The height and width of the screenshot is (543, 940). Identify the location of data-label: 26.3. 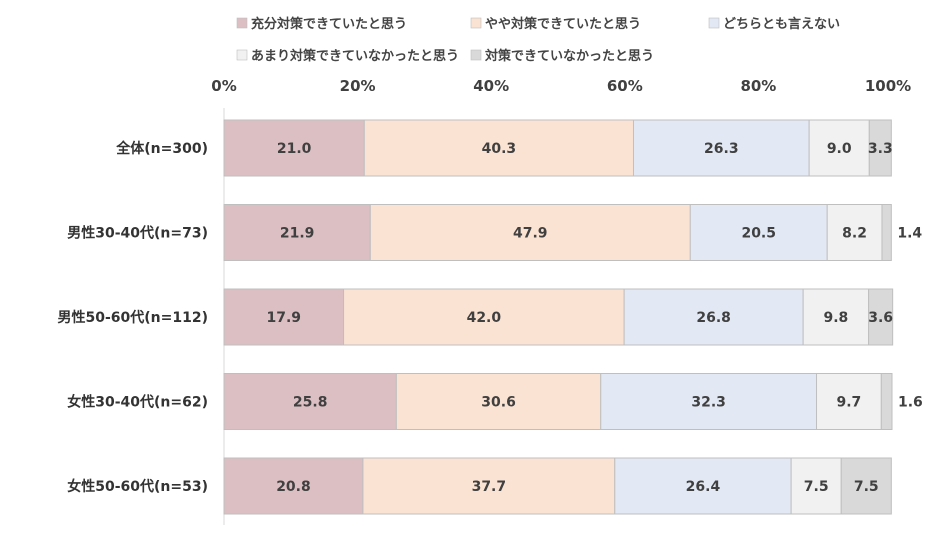
(721, 149).